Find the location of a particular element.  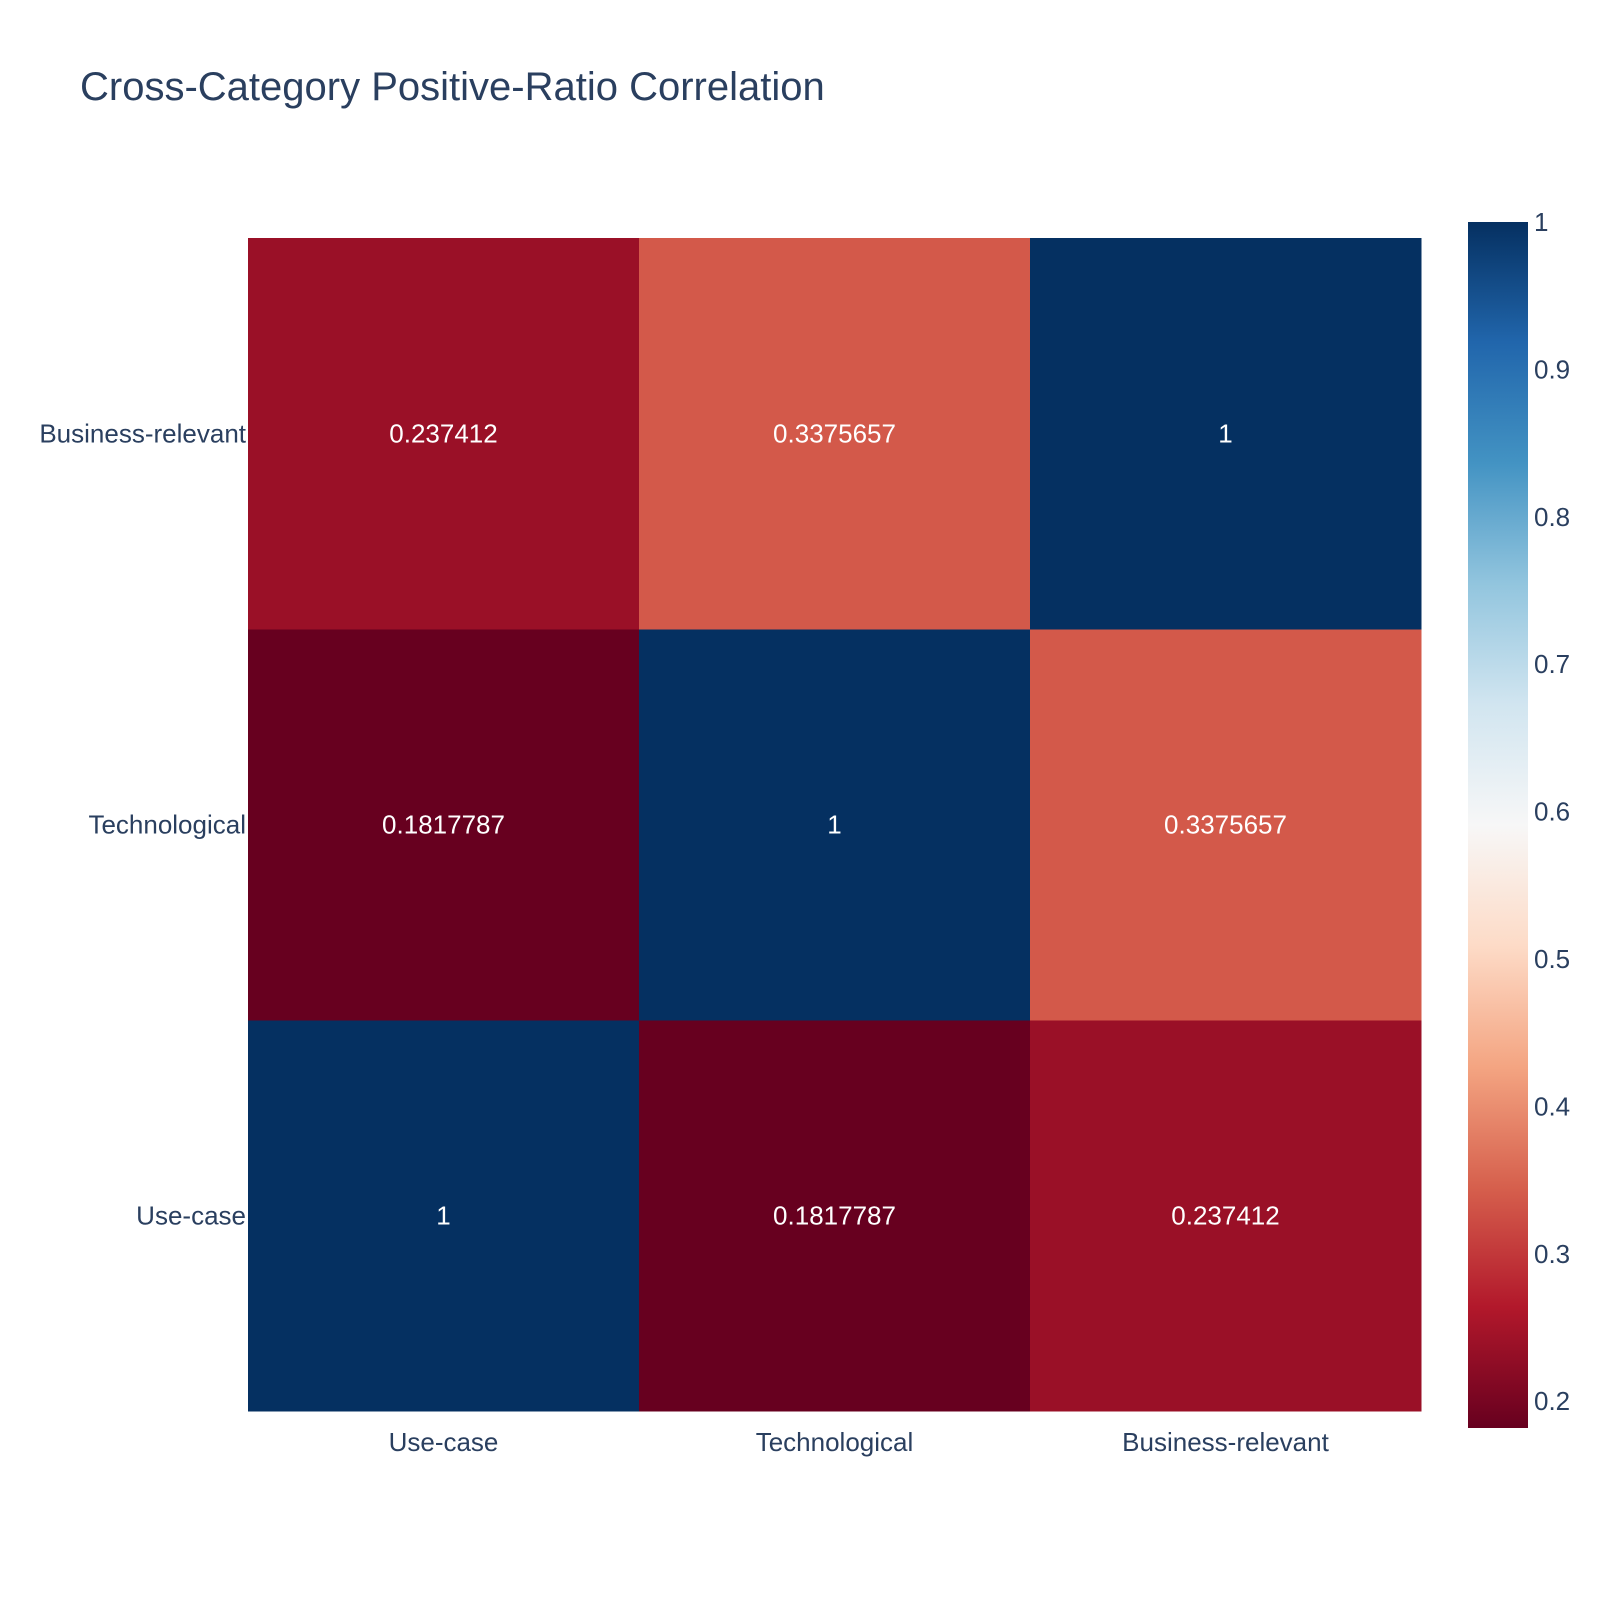

x-tick-label: Business-relevant is located at coordinates (1225, 1442).